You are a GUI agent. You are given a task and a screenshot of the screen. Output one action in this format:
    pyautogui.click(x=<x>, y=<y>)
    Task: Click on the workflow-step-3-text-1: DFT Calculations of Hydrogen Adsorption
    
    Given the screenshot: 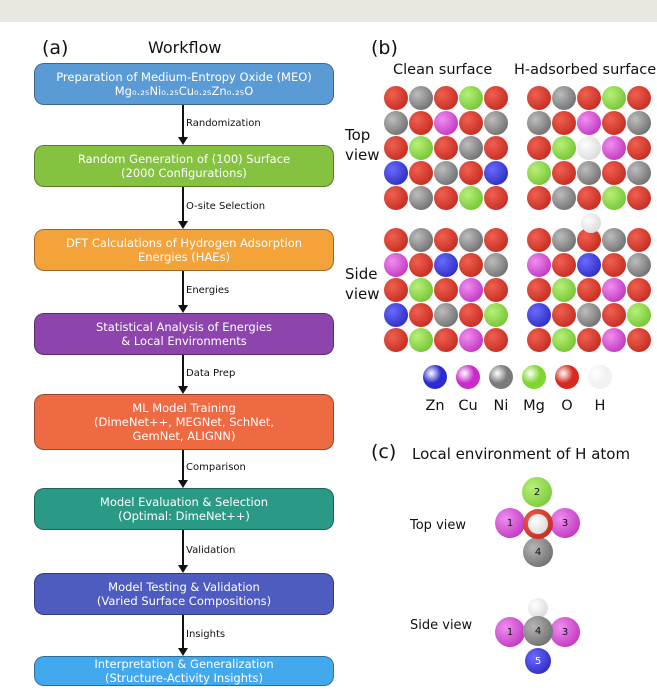 What is the action you would take?
    pyautogui.click(x=184, y=243)
    